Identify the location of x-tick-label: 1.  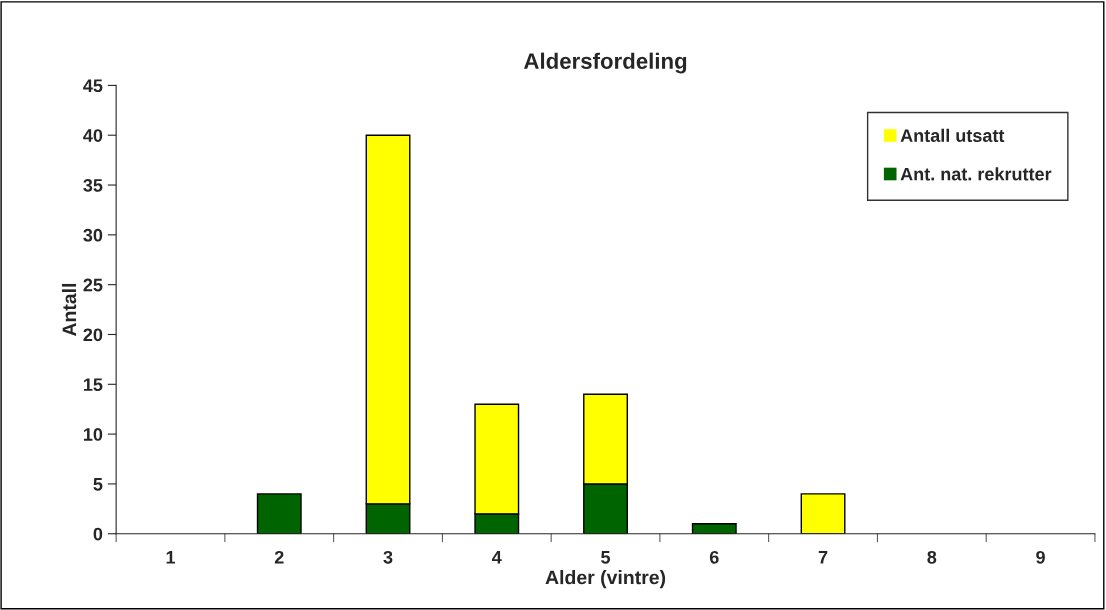
(171, 557).